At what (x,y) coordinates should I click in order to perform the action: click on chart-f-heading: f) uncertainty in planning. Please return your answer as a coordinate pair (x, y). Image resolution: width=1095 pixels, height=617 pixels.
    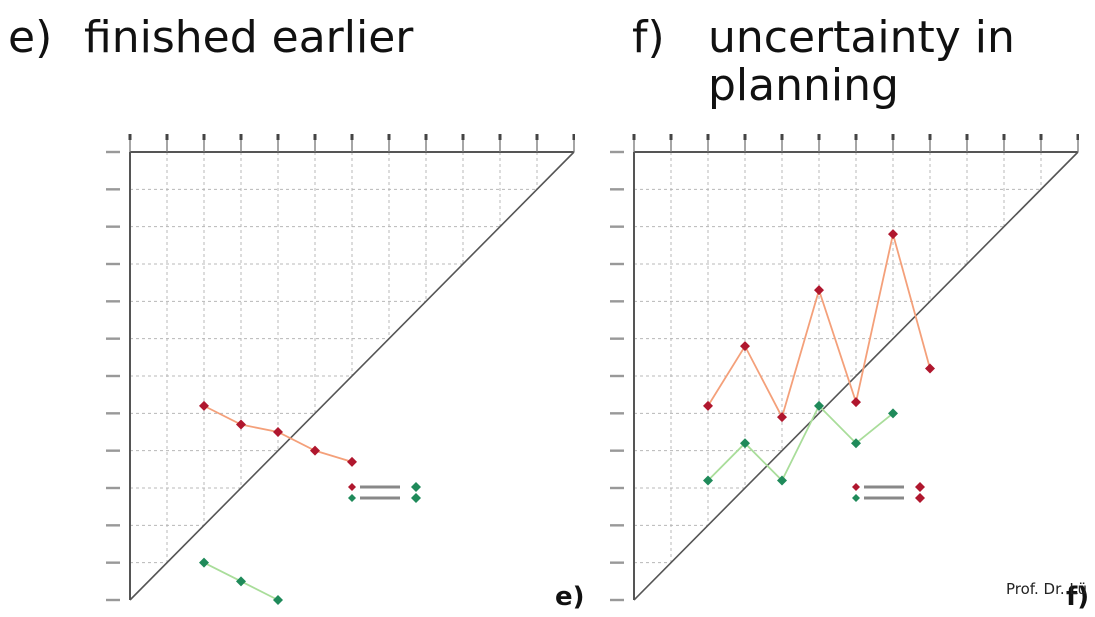
    Looking at the image, I should click on (823, 62).